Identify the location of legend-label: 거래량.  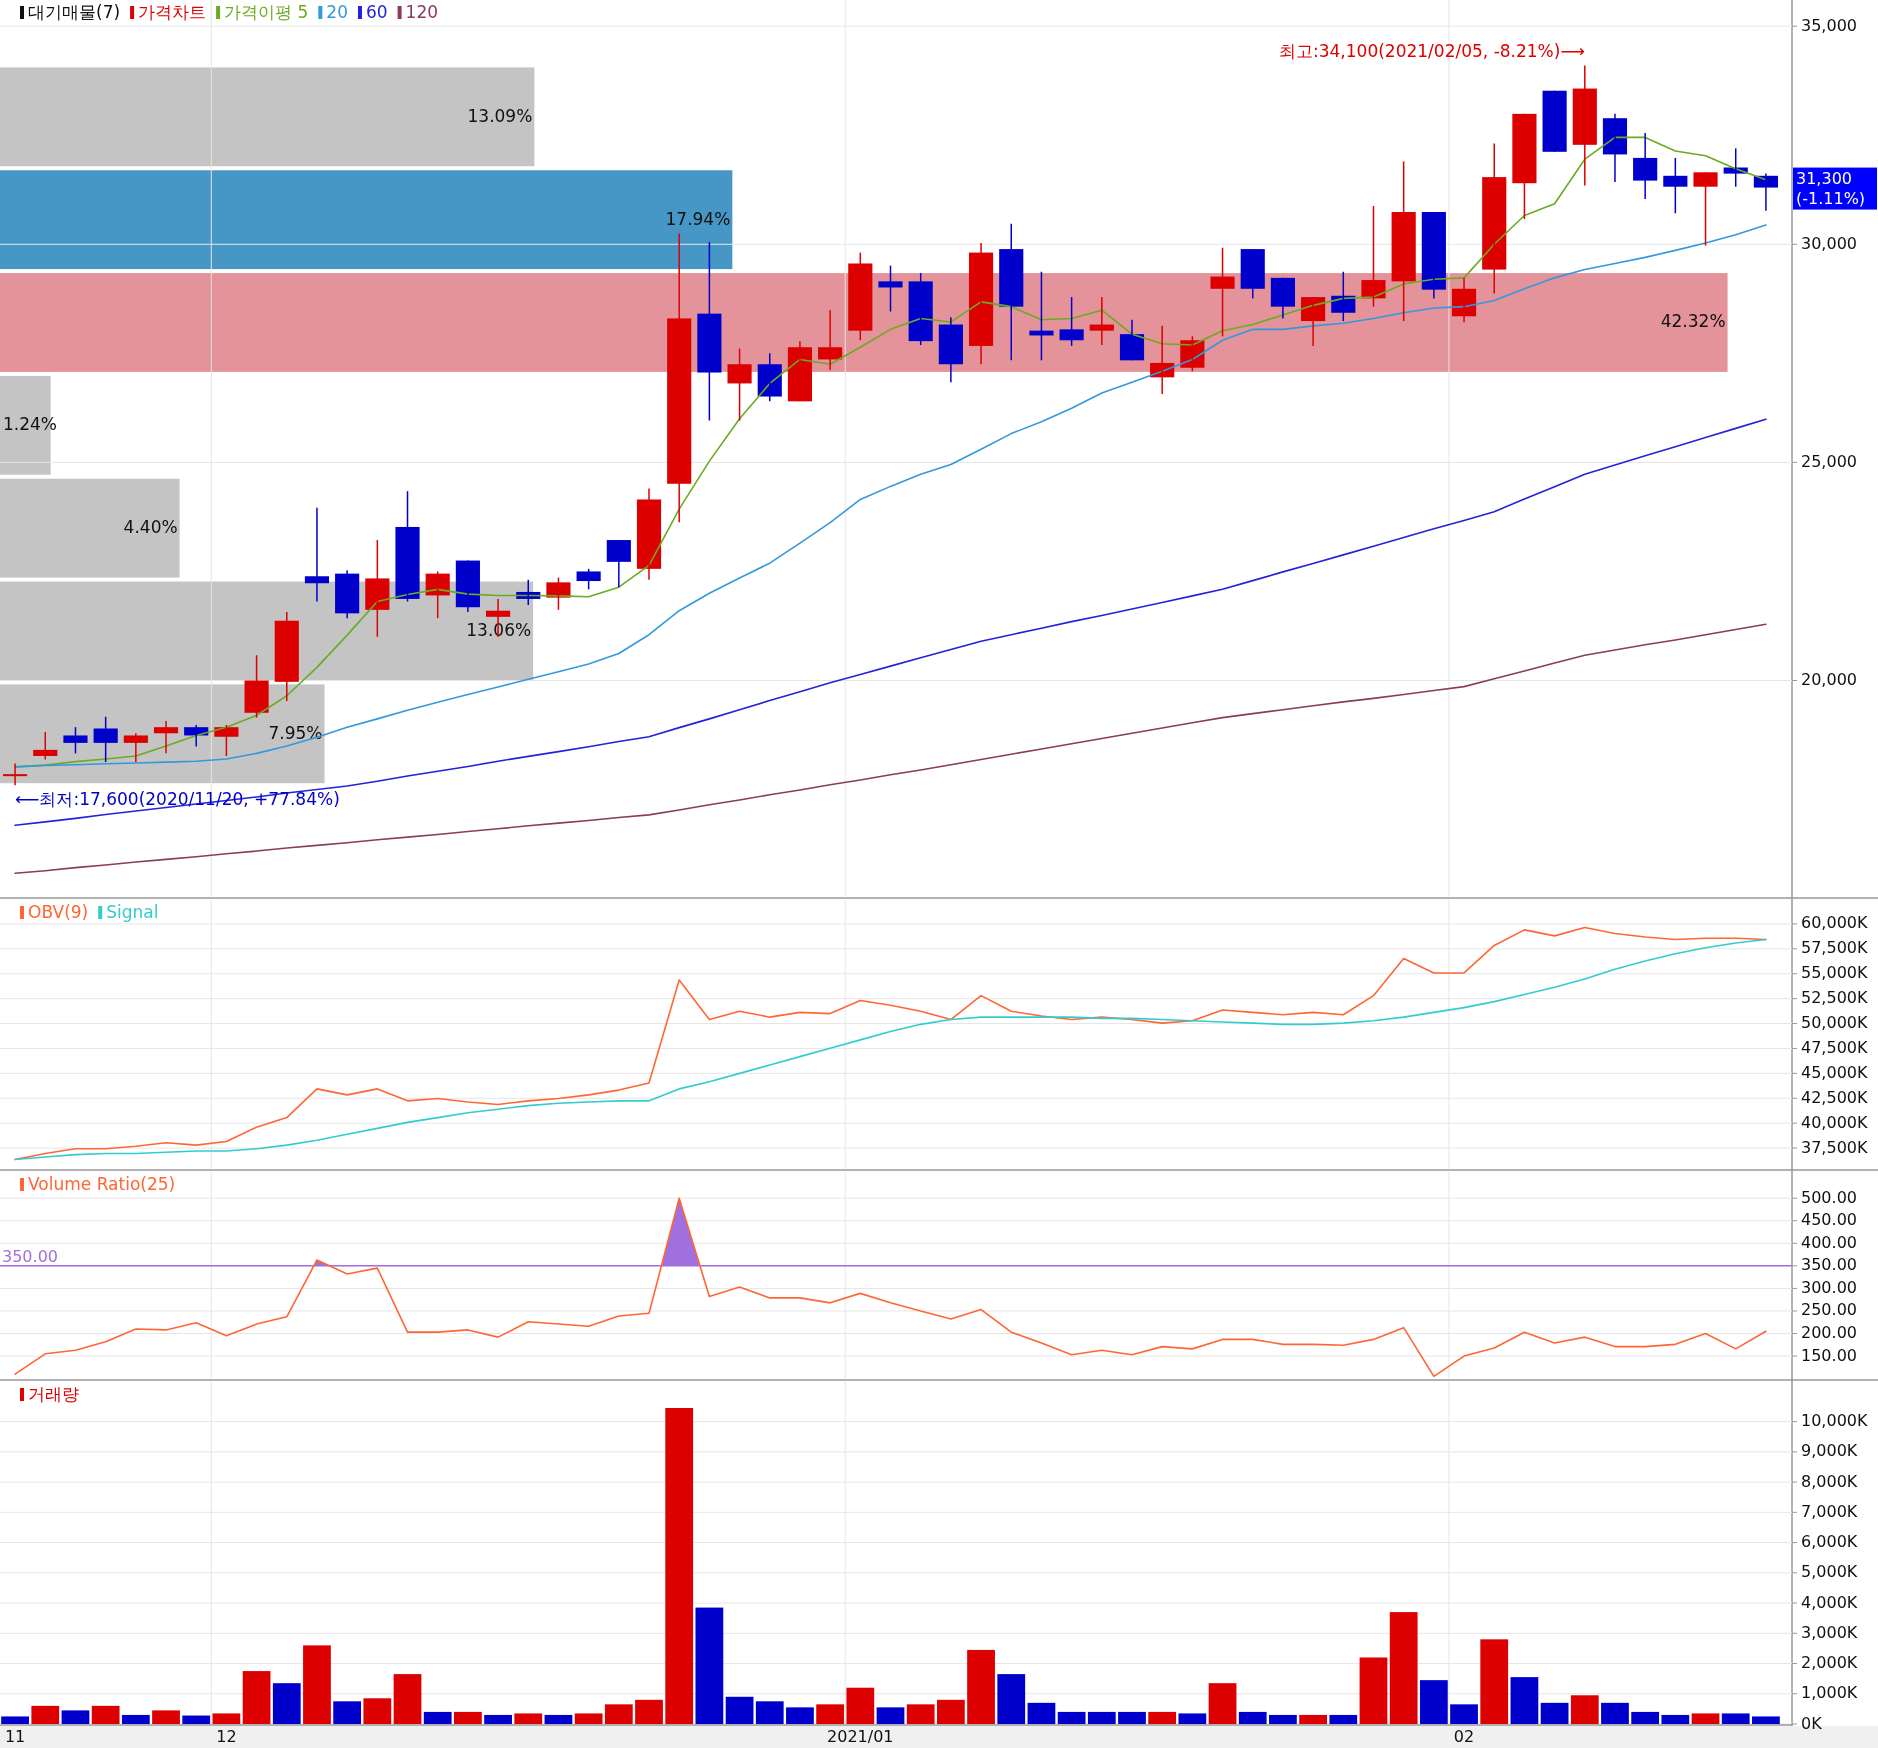
(53, 1394).